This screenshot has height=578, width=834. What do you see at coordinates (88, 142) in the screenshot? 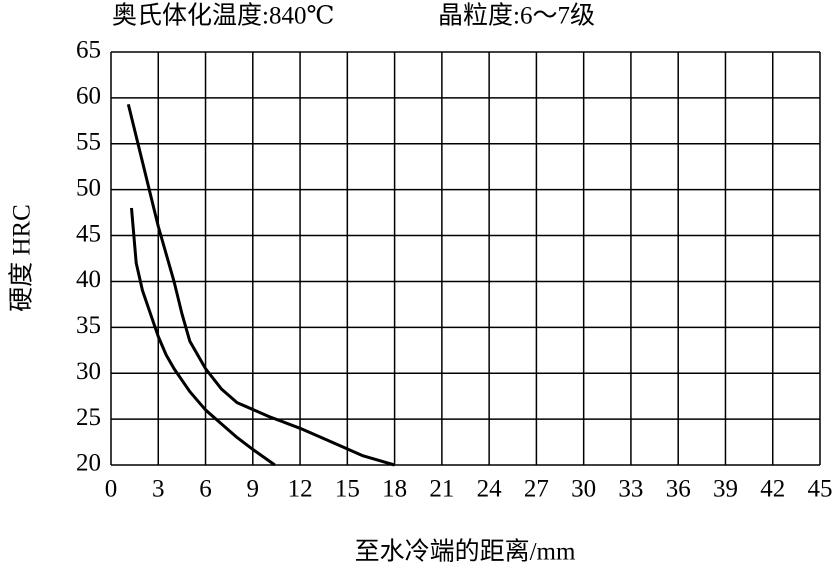
I see `y-tick-label: 55` at bounding box center [88, 142].